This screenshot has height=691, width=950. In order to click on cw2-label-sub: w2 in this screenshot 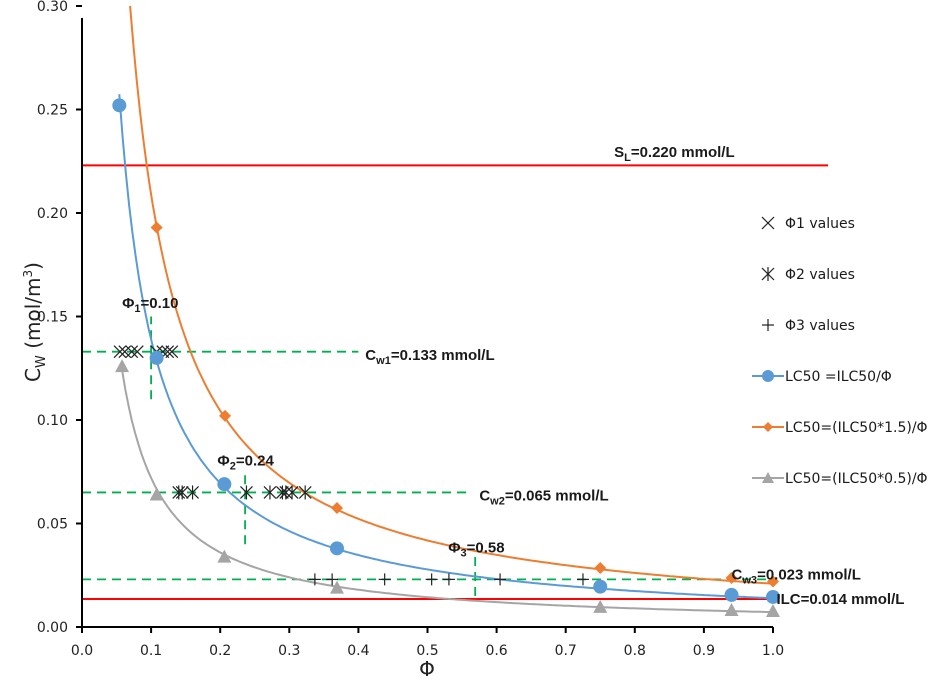, I will do `click(497, 502)`.